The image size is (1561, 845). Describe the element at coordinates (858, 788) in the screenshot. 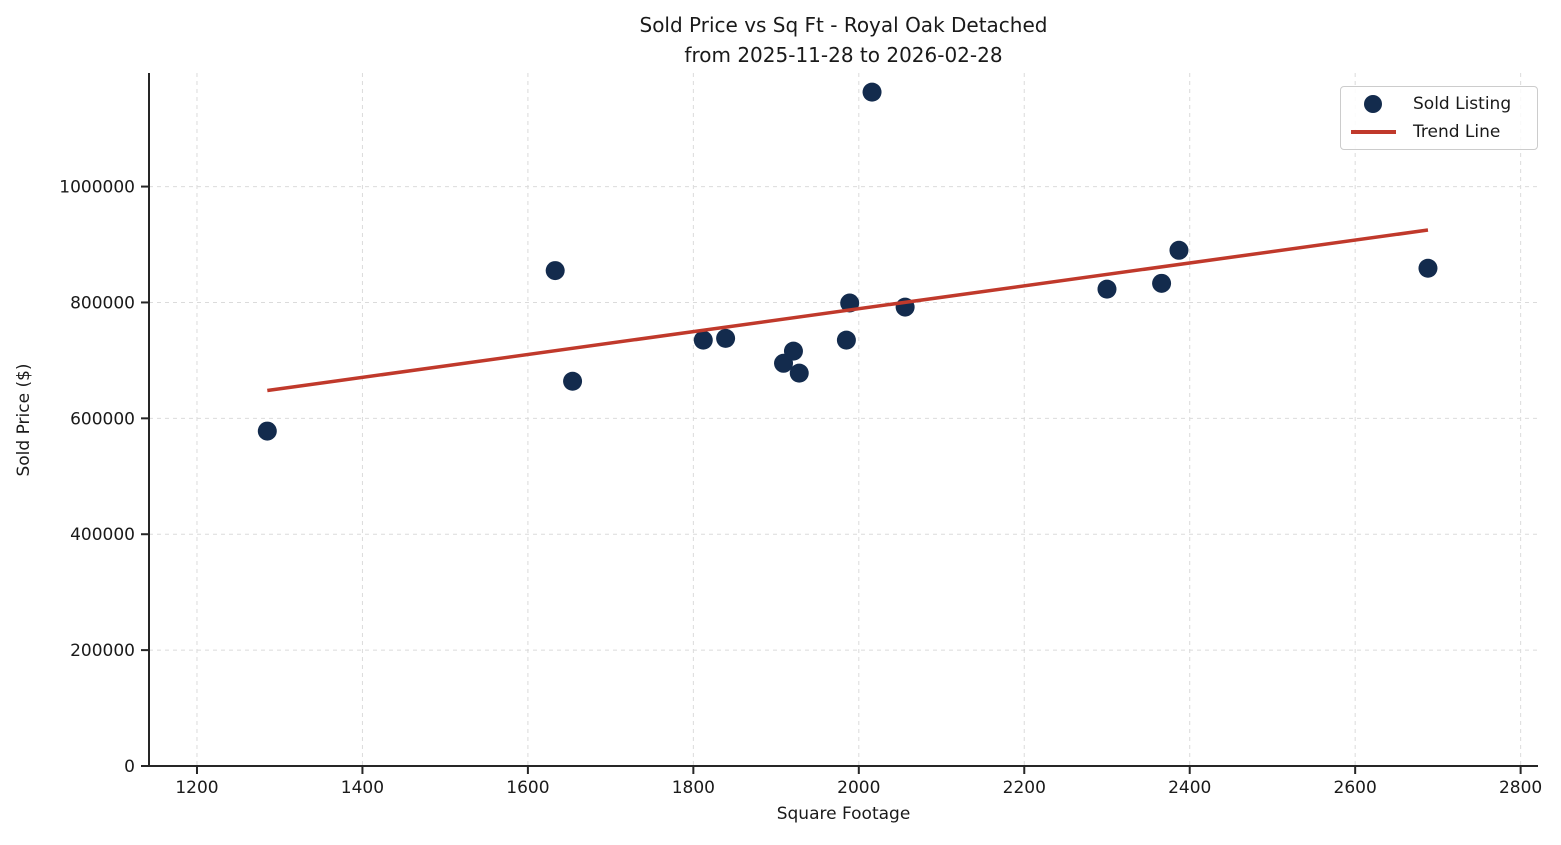

I see `x-tick-label: 2000` at that location.